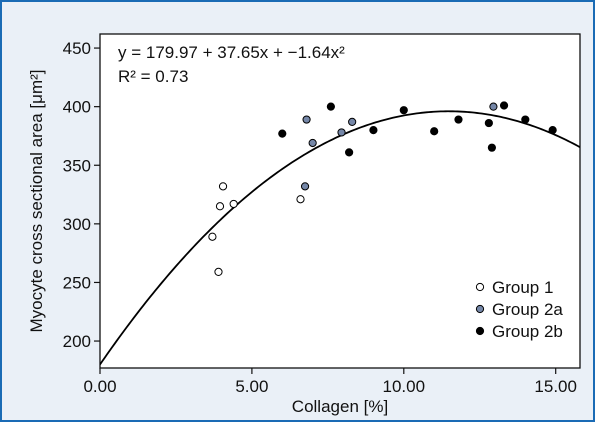 The width and height of the screenshot is (595, 422). What do you see at coordinates (527, 309) in the screenshot?
I see `legend-label-group-2a: Group 2a` at bounding box center [527, 309].